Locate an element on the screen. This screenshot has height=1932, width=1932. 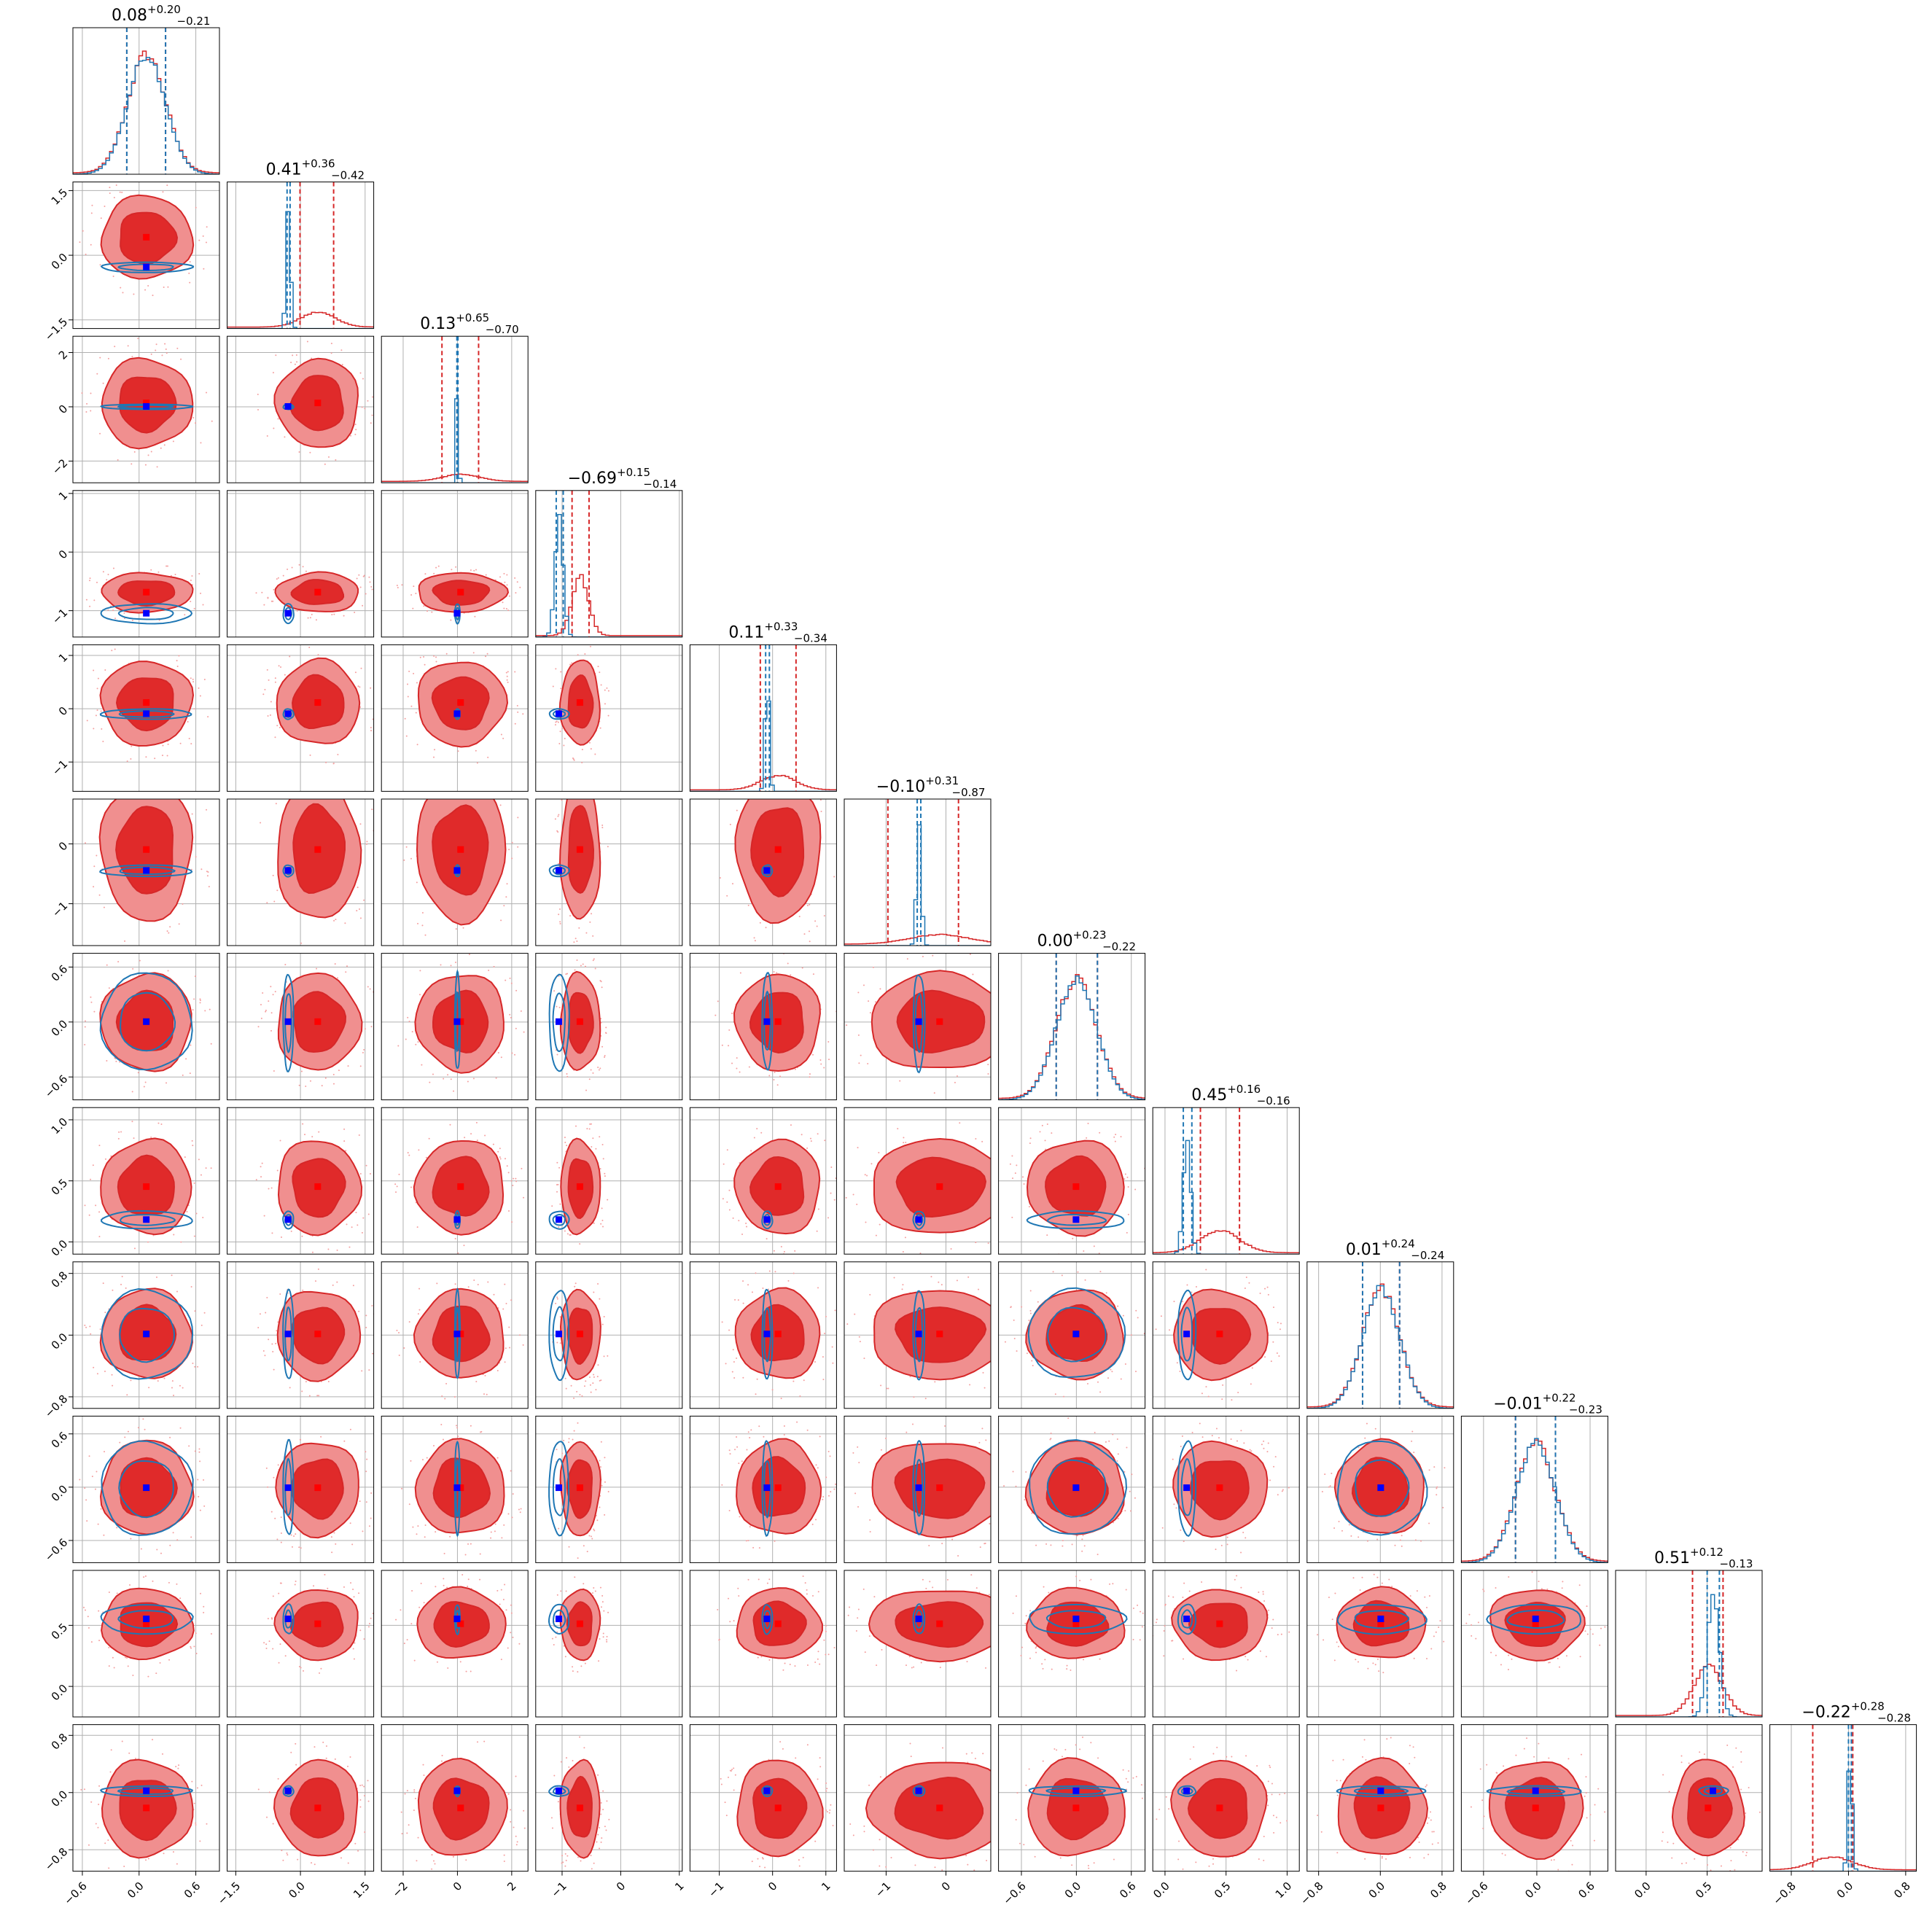
panel-frame is located at coordinates (609, 1181).